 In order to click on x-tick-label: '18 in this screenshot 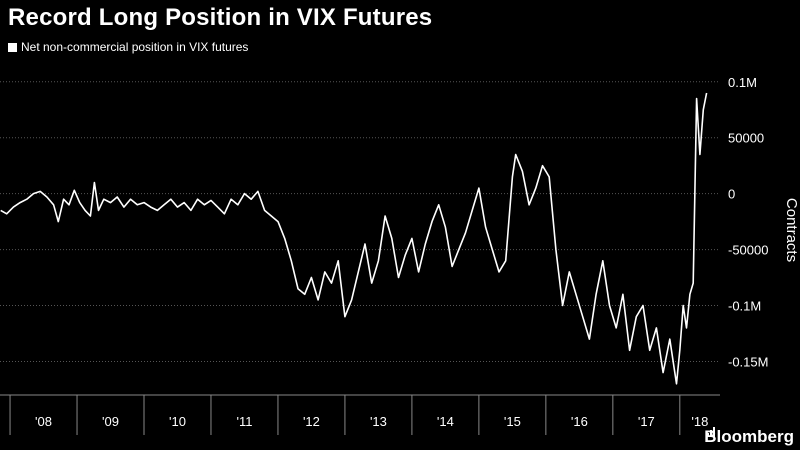, I will do `click(699, 421)`.